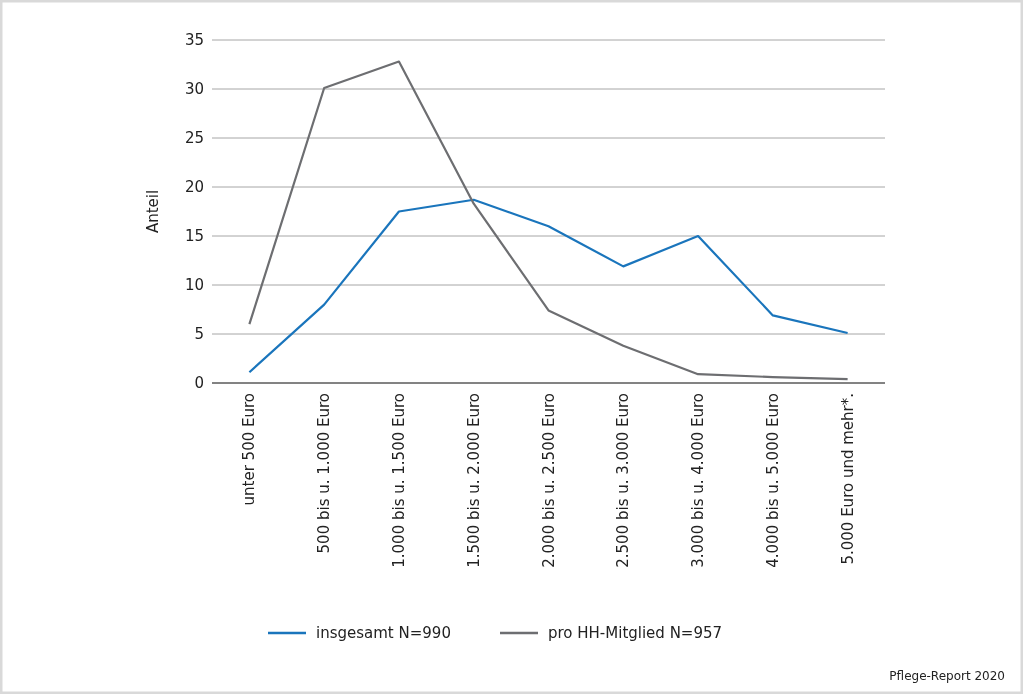 This screenshot has height=694, width=1023. What do you see at coordinates (194, 187) in the screenshot?
I see `y-tick-label: 20` at bounding box center [194, 187].